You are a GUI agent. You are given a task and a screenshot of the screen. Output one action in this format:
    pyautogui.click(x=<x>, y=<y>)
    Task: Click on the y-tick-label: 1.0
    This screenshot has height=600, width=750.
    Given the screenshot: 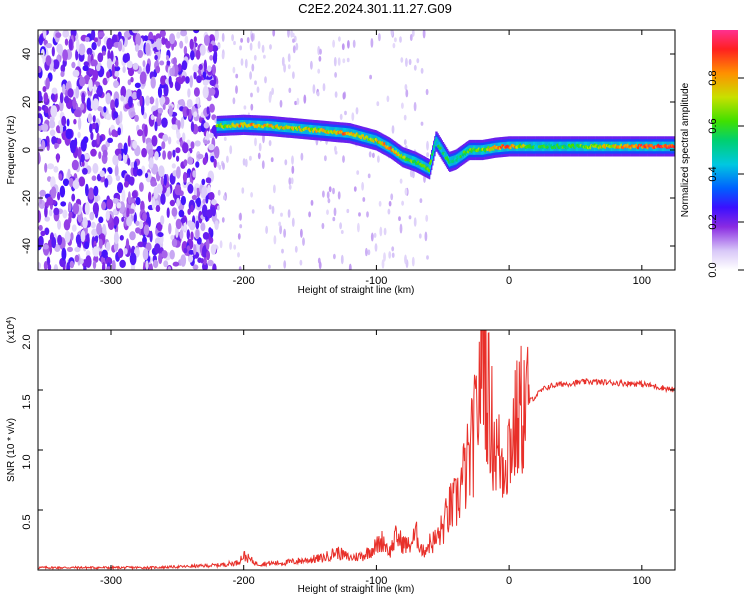 What is the action you would take?
    pyautogui.click(x=27, y=461)
    